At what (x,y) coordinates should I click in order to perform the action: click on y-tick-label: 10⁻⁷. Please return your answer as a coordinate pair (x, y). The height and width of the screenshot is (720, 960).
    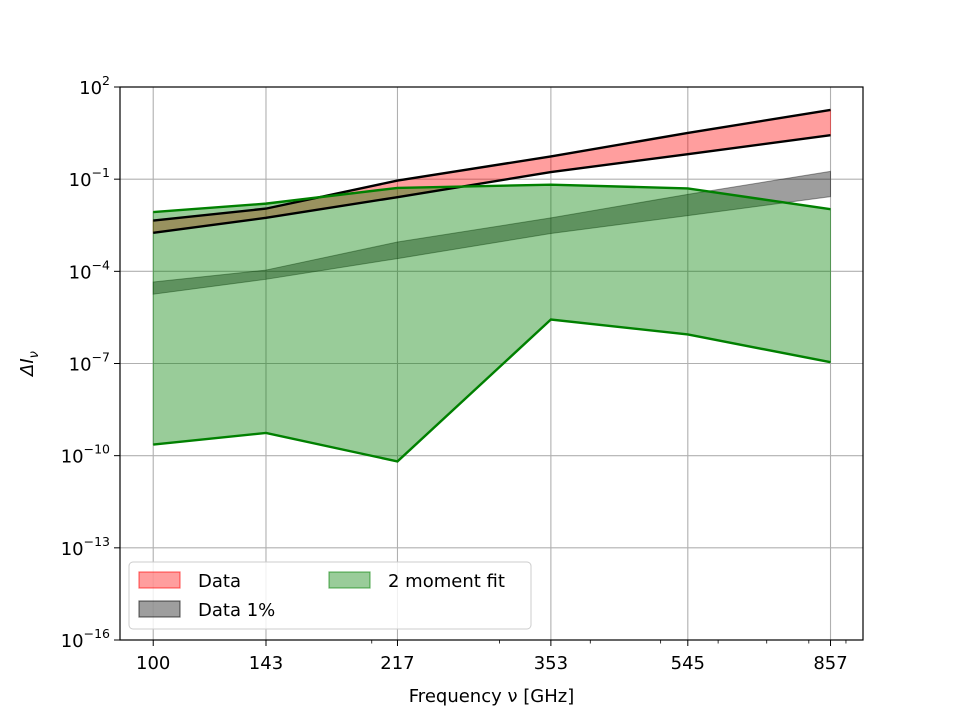
    Looking at the image, I should click on (89, 363).